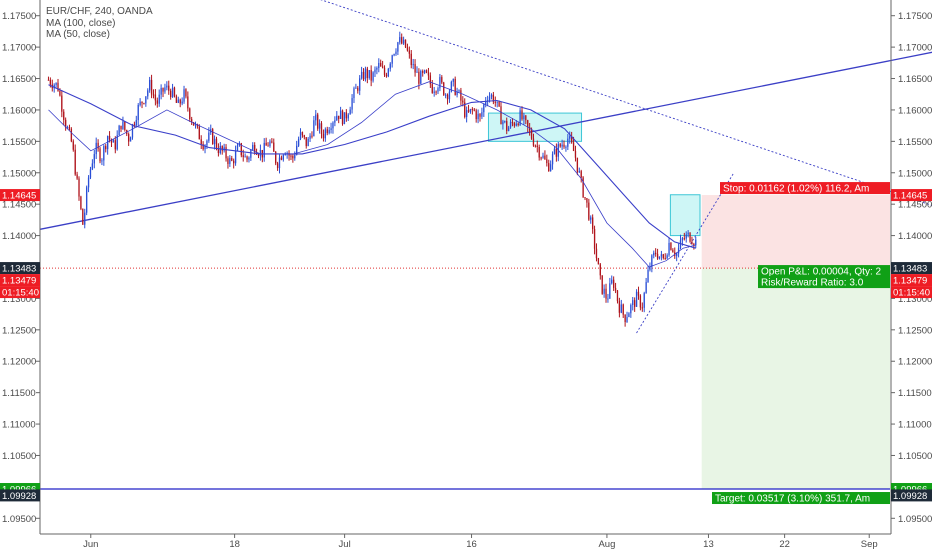 Image resolution: width=932 pixels, height=550 pixels. What do you see at coordinates (345, 544) in the screenshot?
I see `x-tick-label: Jul` at bounding box center [345, 544].